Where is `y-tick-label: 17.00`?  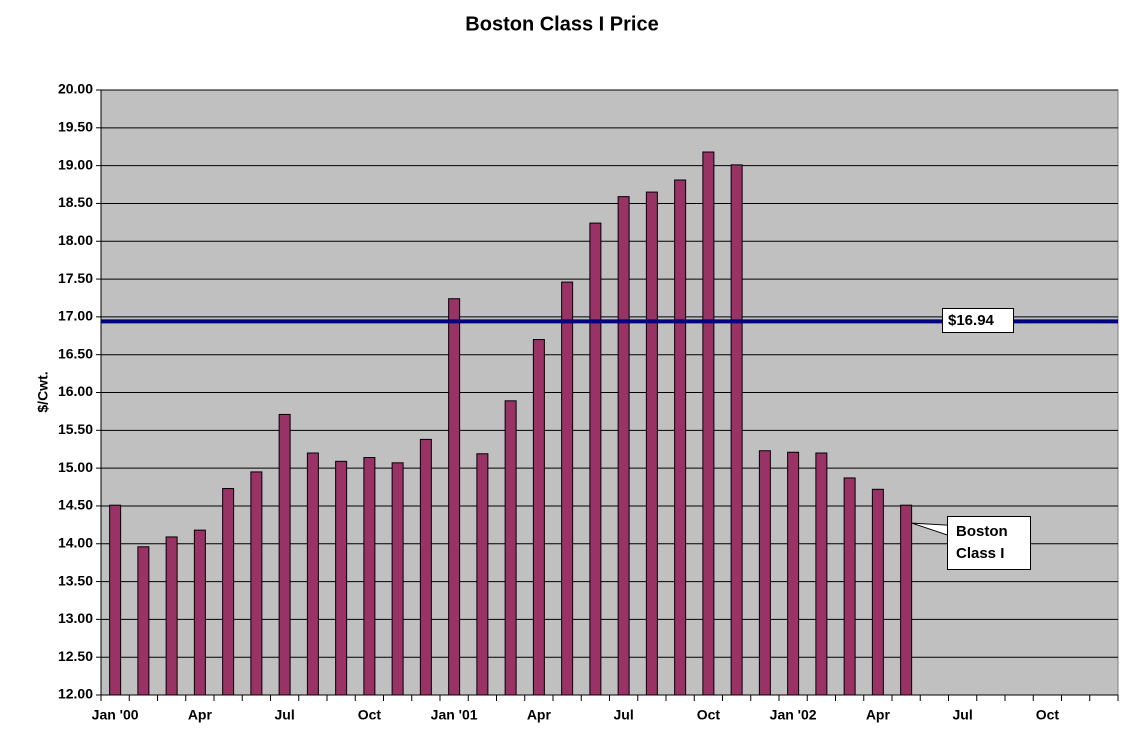
y-tick-label: 17.00 is located at coordinates (75, 316).